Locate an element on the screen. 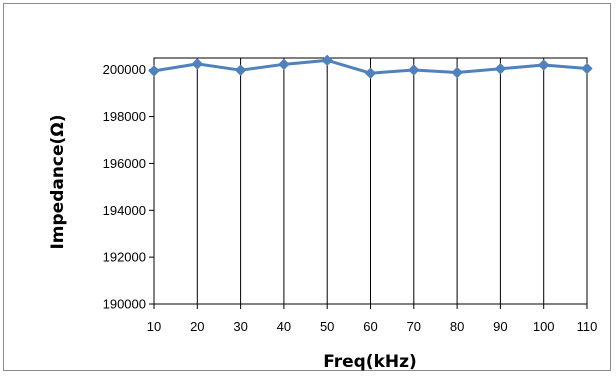 This screenshot has height=376, width=616. y-tick-label-190000: 190000 is located at coordinates (124, 304).